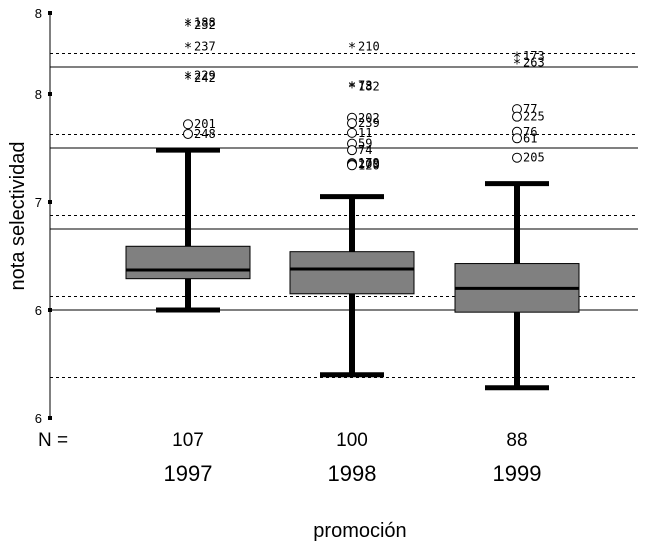  I want to click on outlier-label: 237, so click(205, 46).